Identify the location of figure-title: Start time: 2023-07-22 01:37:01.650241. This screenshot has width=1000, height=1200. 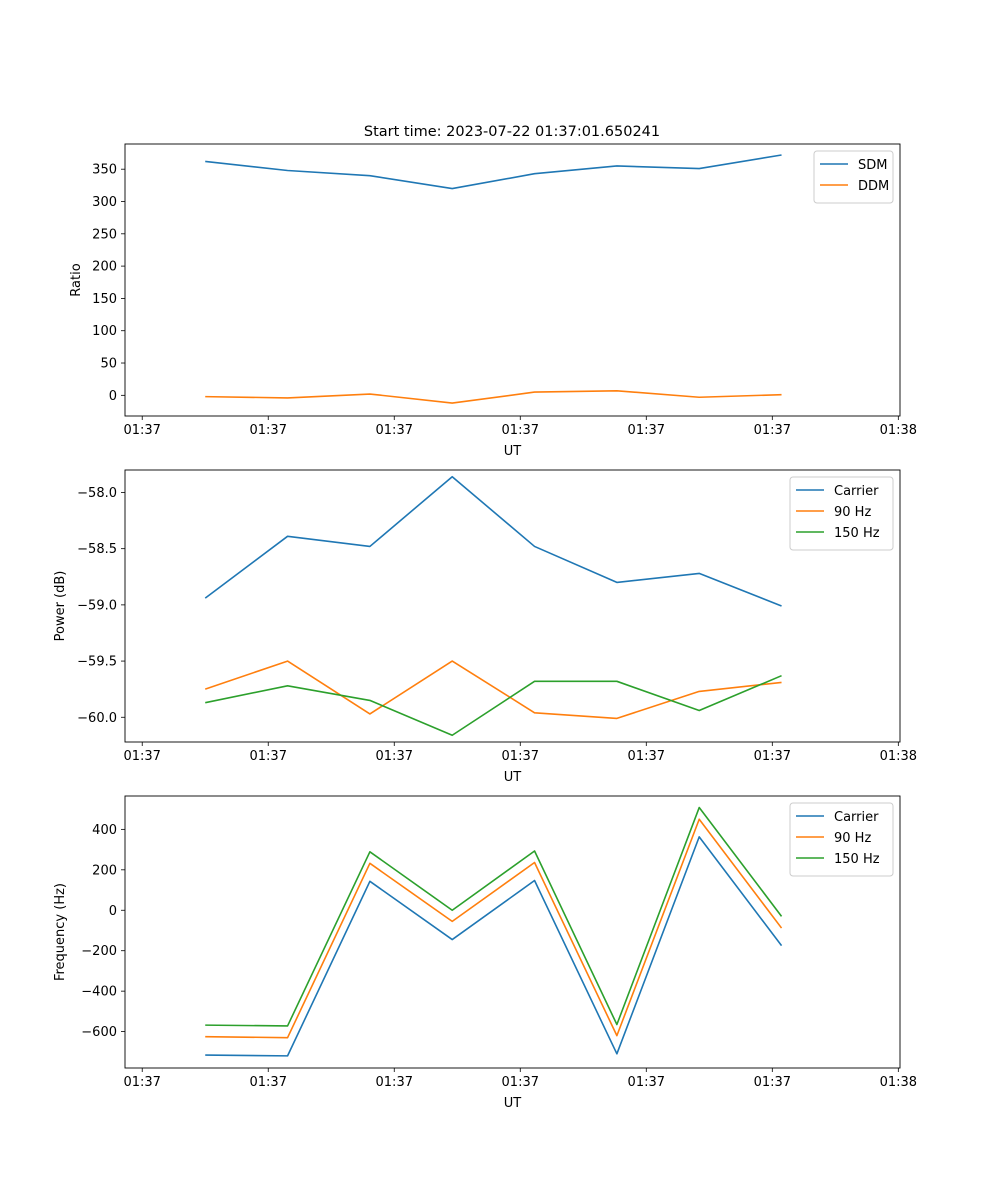
(512, 132).